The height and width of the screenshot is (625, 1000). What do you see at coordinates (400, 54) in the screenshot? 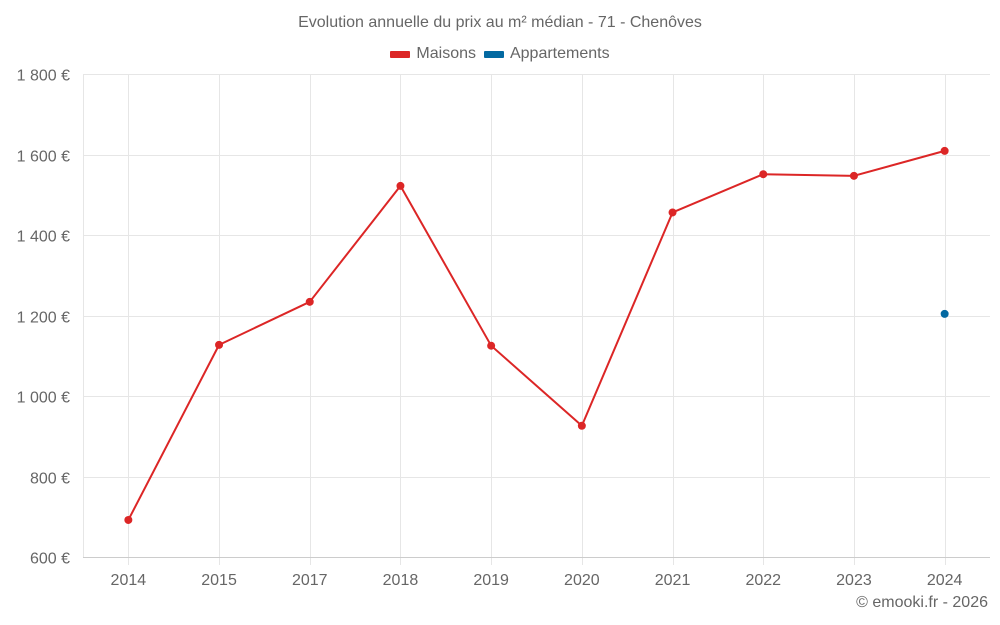
I see `maisons-swatch-icon` at bounding box center [400, 54].